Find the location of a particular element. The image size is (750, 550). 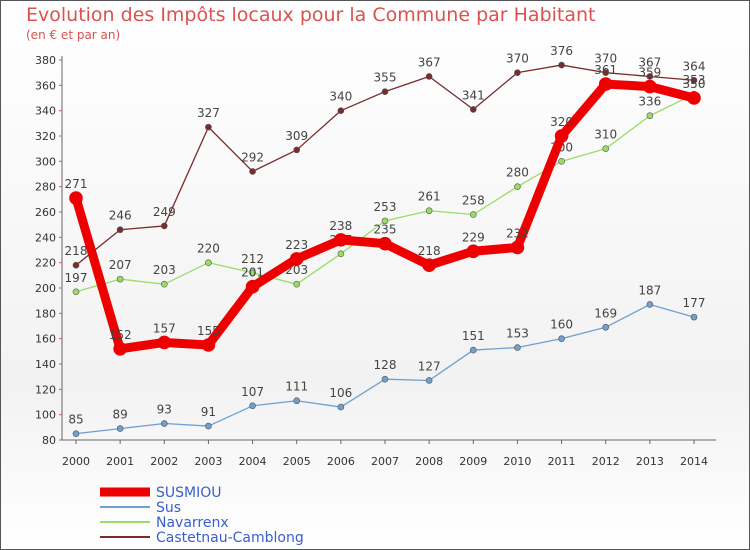

y-tick-label: 320 is located at coordinates (45, 136).